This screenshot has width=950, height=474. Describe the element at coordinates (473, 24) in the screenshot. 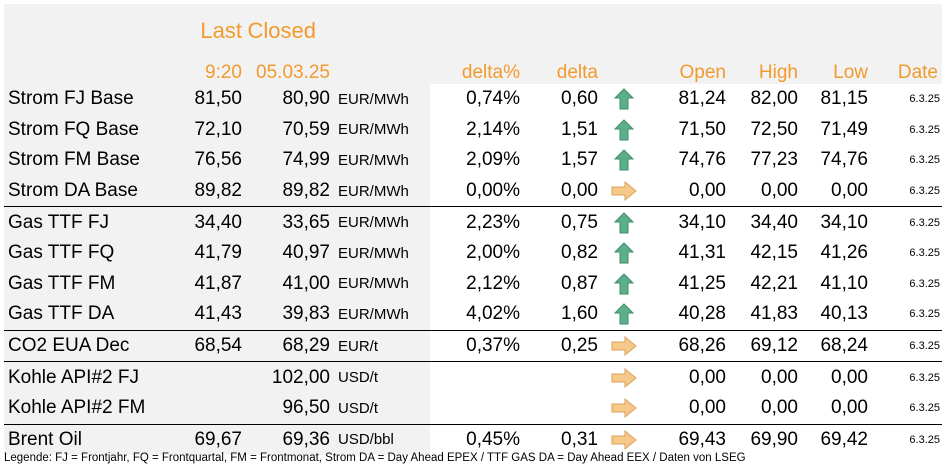

I see `header-row-top: Last Closed` at that location.